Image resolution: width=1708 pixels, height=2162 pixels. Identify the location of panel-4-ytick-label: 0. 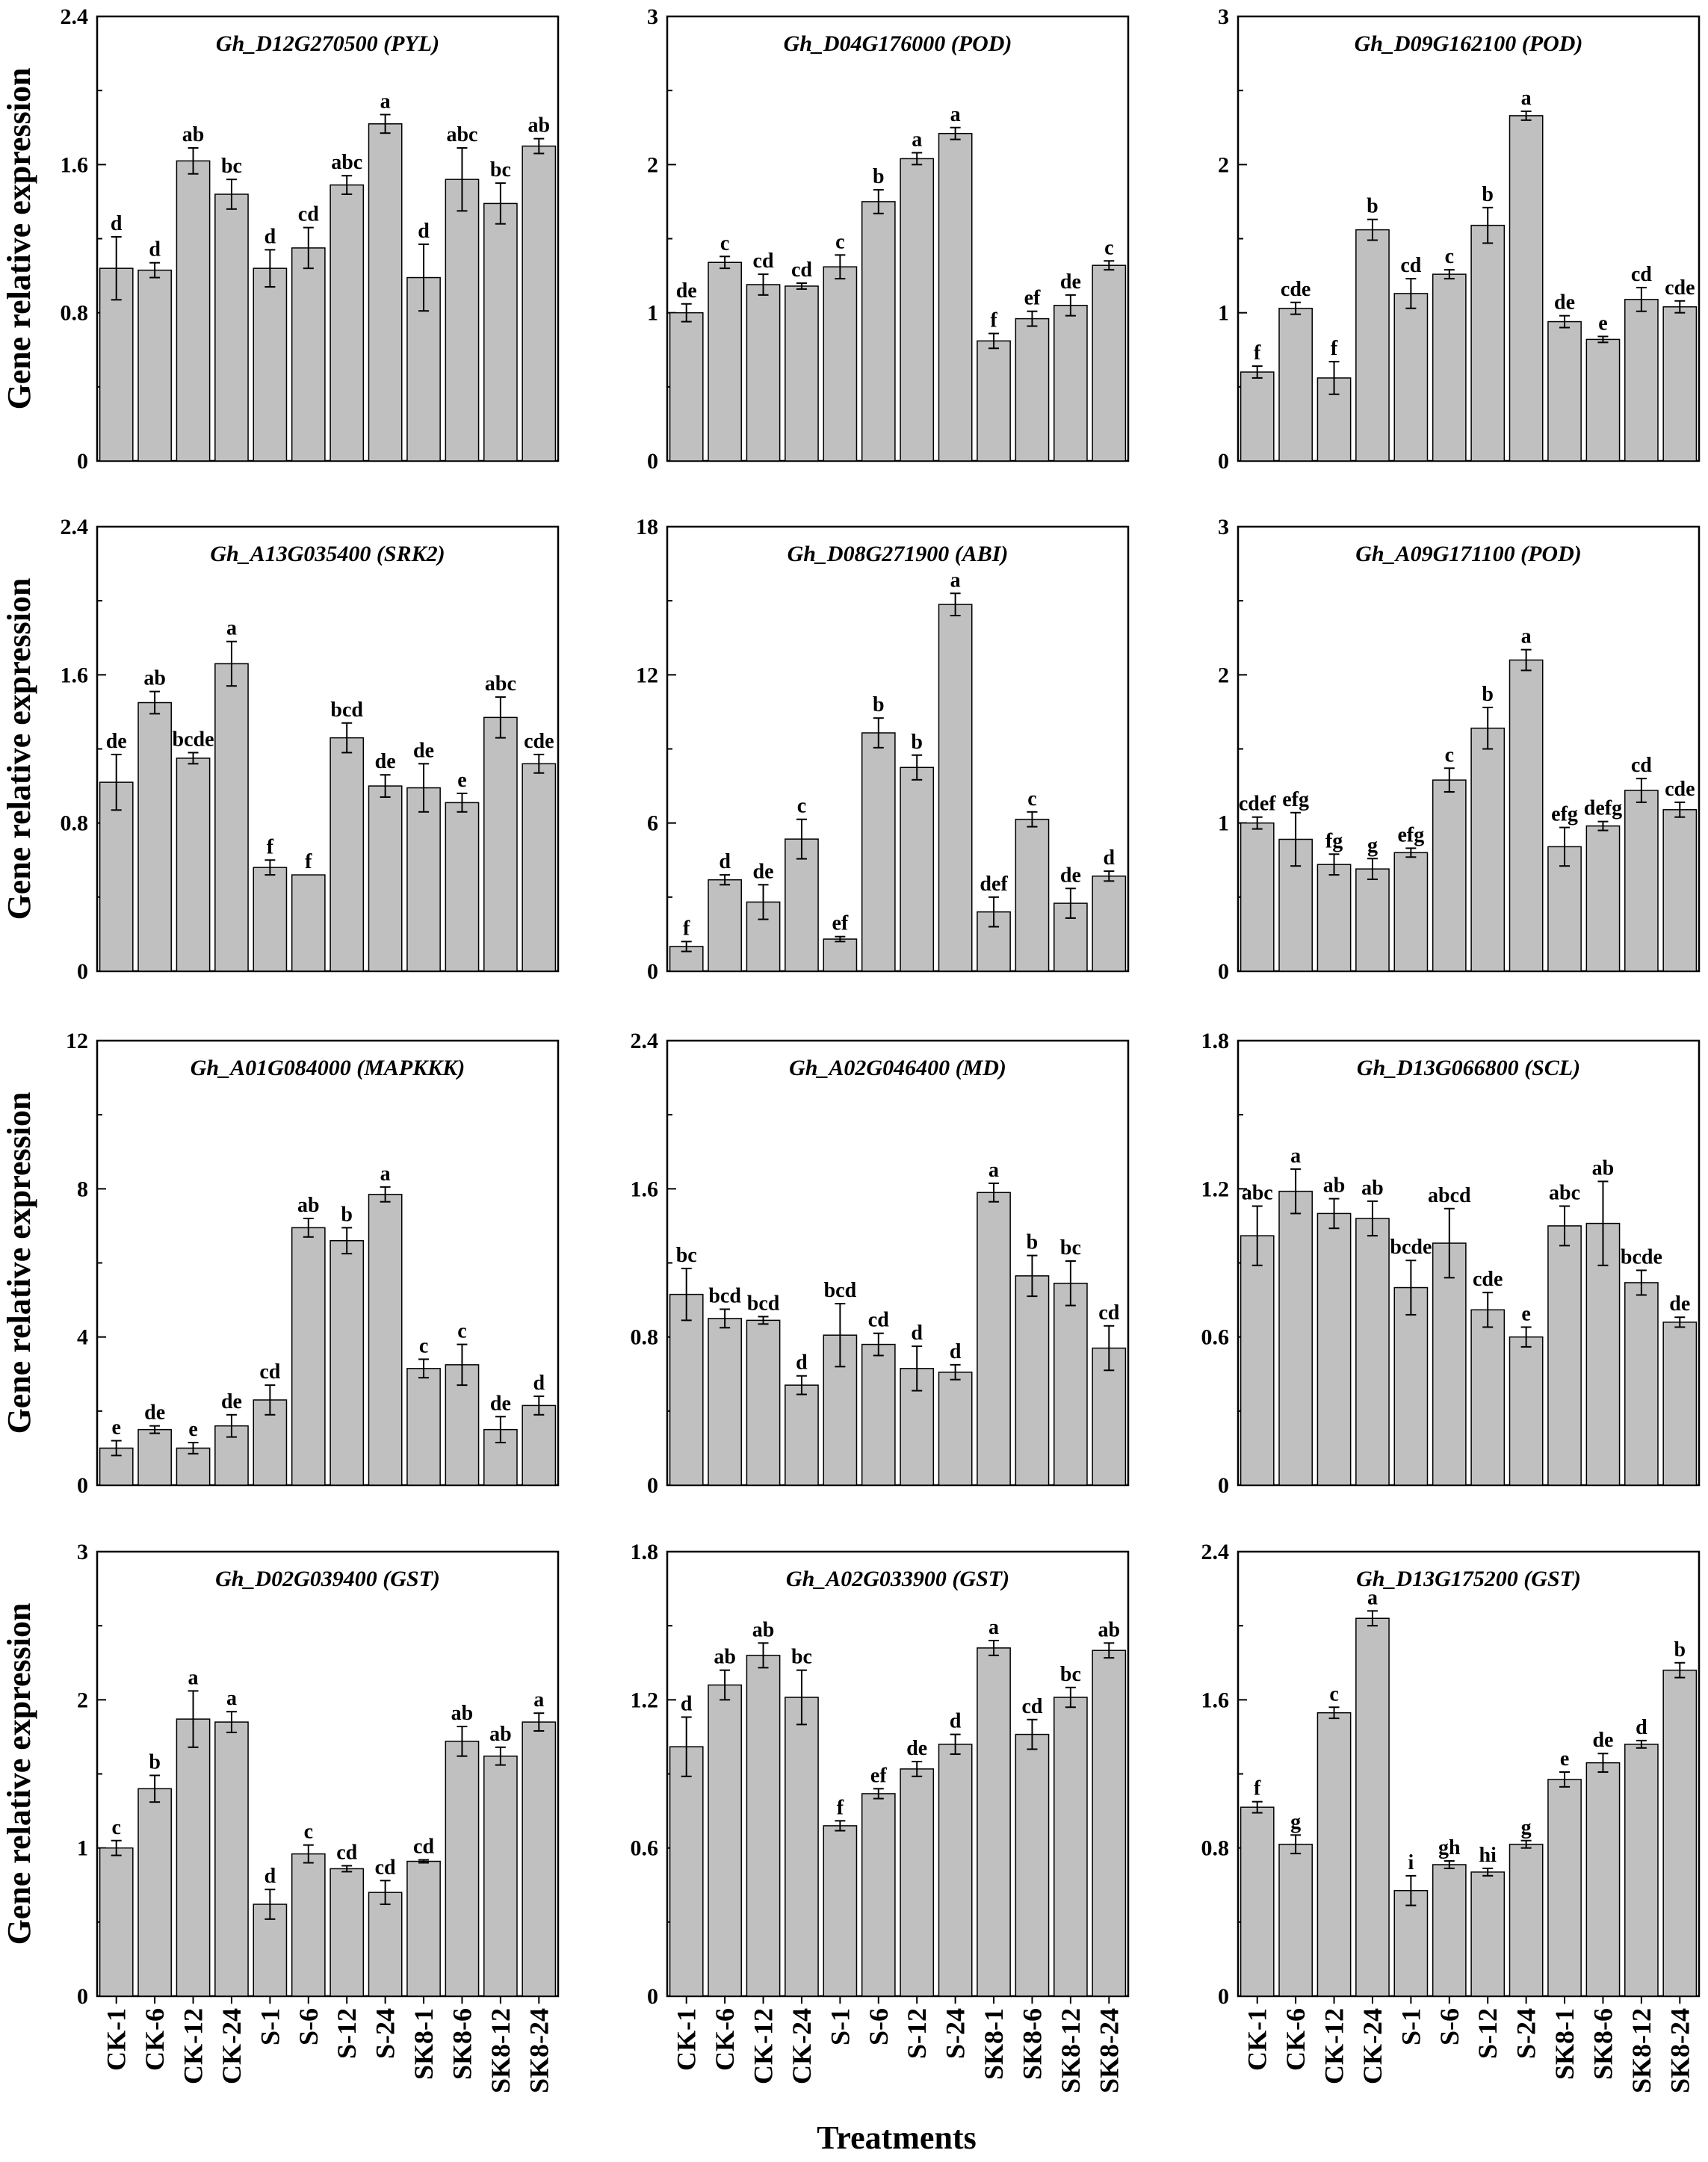
(82, 971).